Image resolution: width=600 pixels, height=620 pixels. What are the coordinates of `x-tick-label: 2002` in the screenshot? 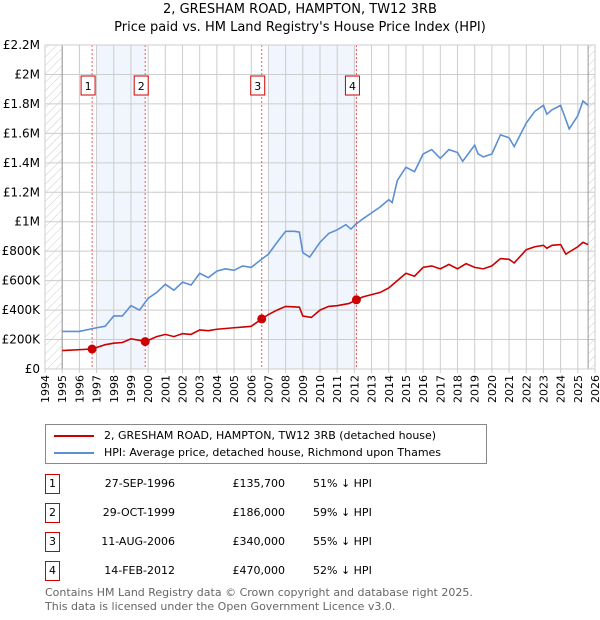 It's located at (183, 389).